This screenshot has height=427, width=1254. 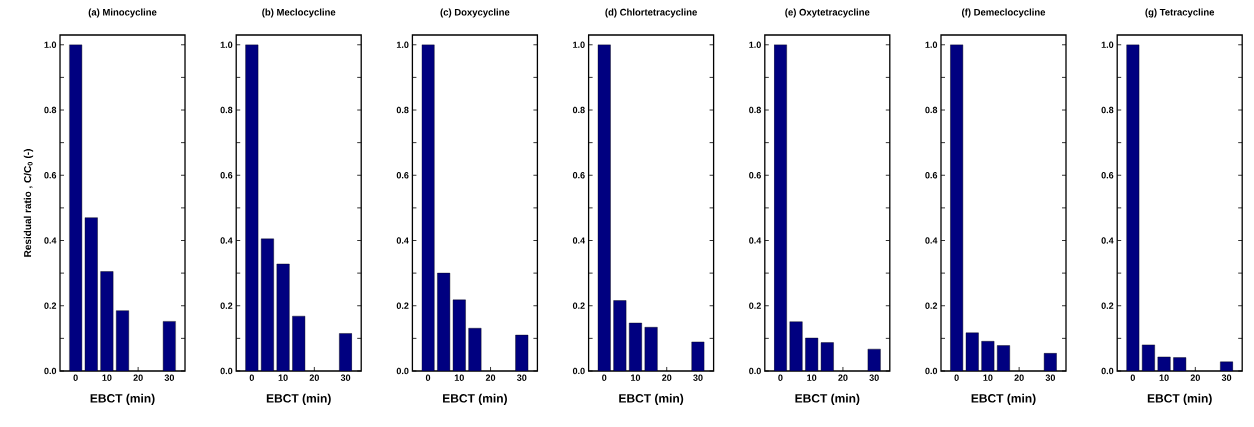 What do you see at coordinates (122, 13) in the screenshot?
I see `chart-title: (a) Minocycline` at bounding box center [122, 13].